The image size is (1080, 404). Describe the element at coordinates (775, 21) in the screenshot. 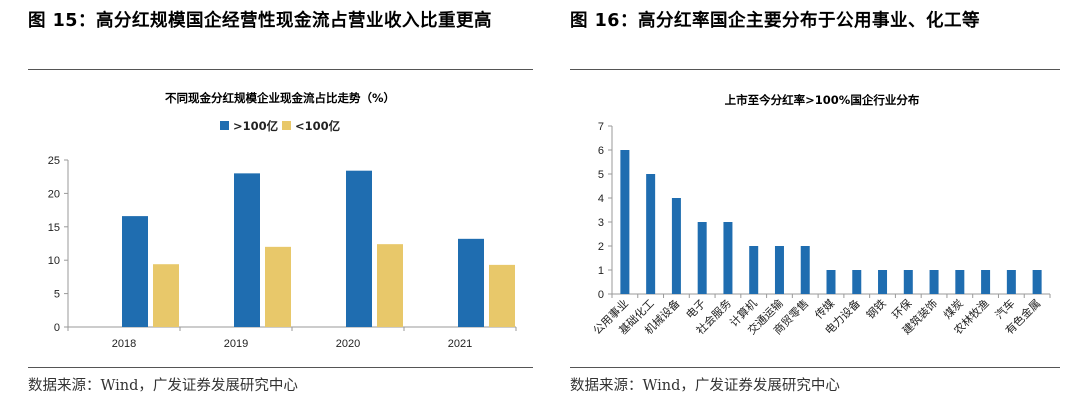

I see `figure-16-title: 图 16：高分红率国企主要分布于公用事业、化工等` at that location.